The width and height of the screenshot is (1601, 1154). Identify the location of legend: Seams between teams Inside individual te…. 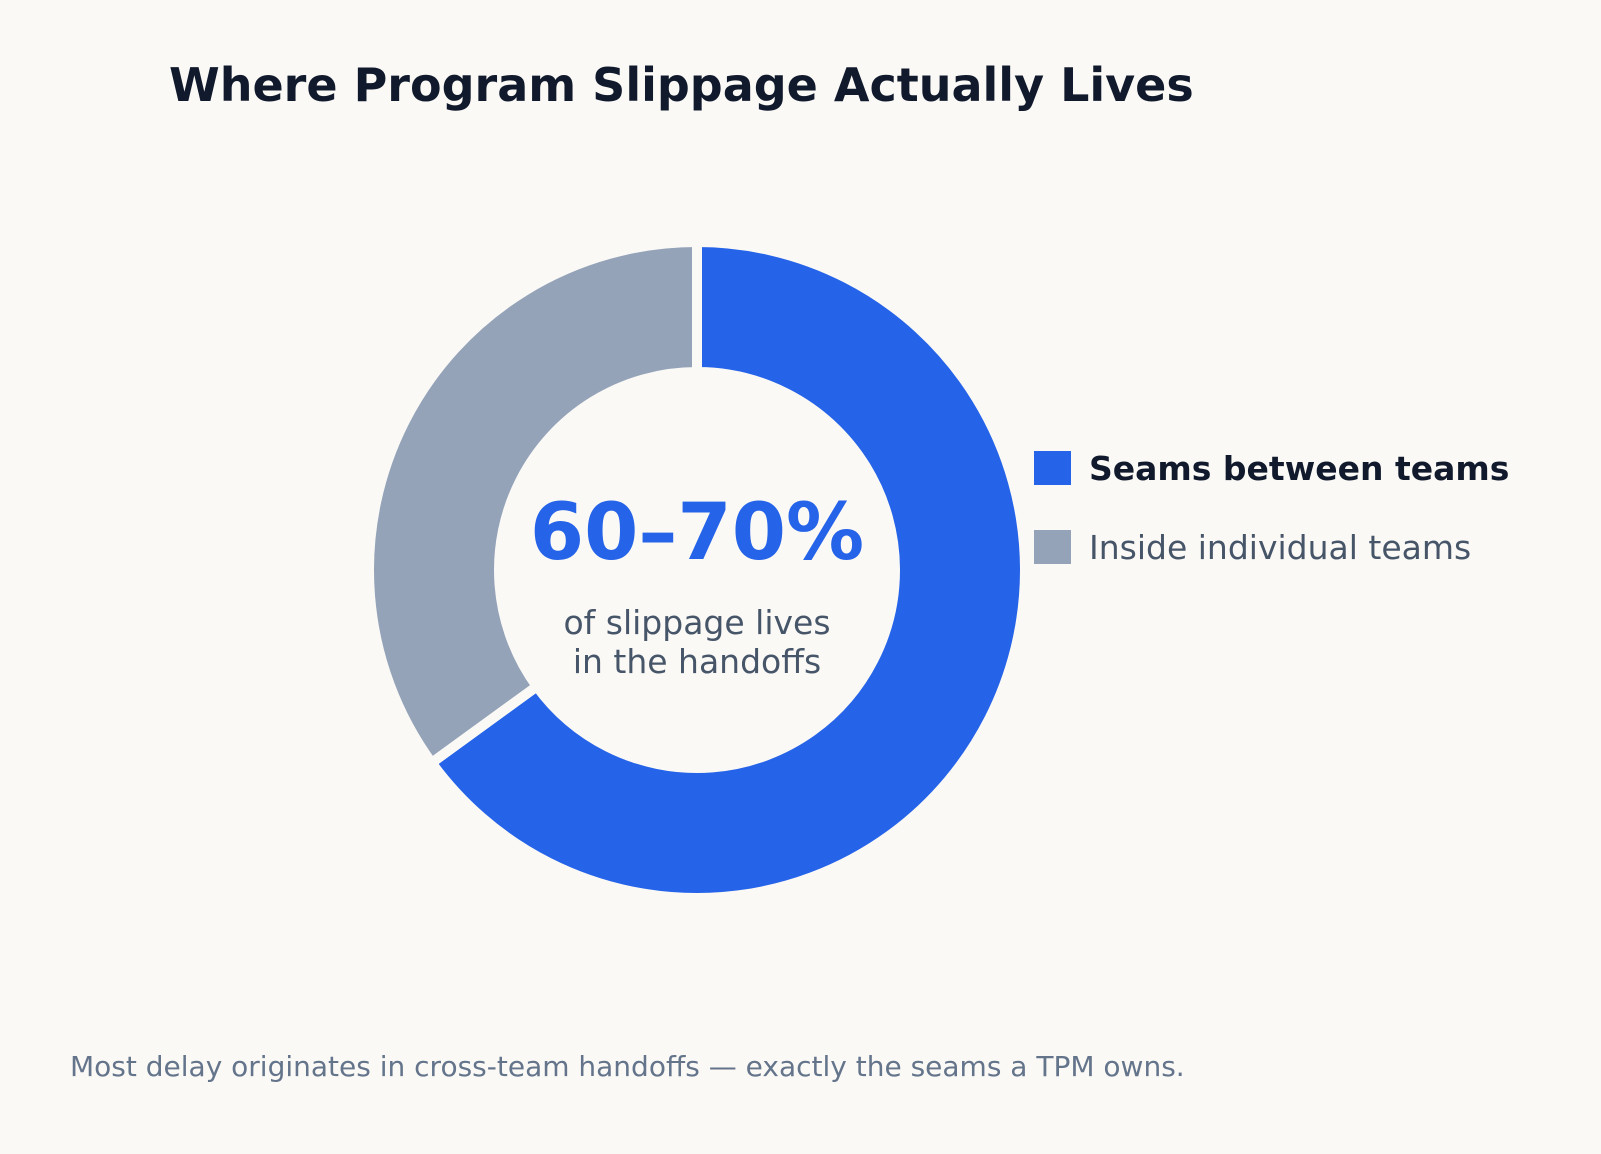
(1271, 527).